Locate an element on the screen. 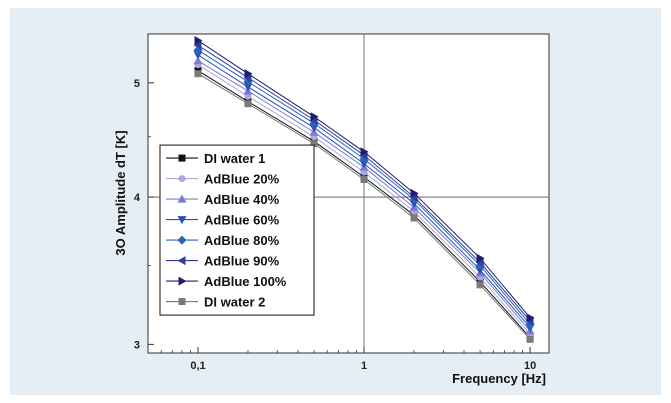  y-axis: 3 4 5 is located at coordinates (144, 214).